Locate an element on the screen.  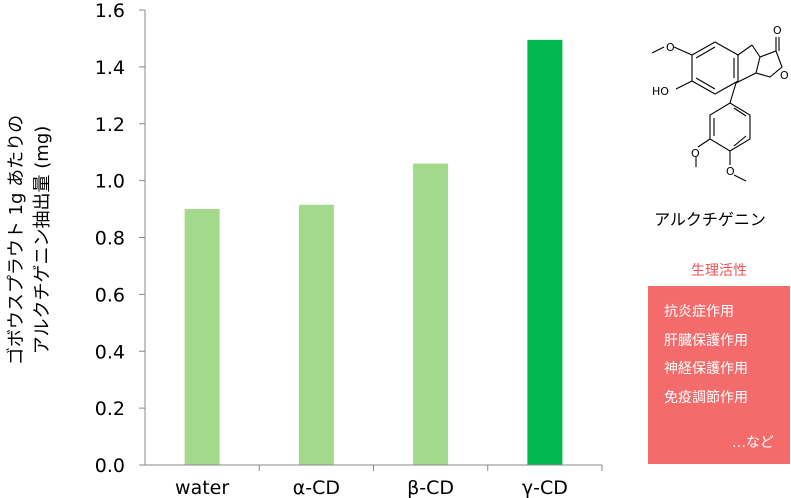
x-category-label: α-CD is located at coordinates (316, 487).